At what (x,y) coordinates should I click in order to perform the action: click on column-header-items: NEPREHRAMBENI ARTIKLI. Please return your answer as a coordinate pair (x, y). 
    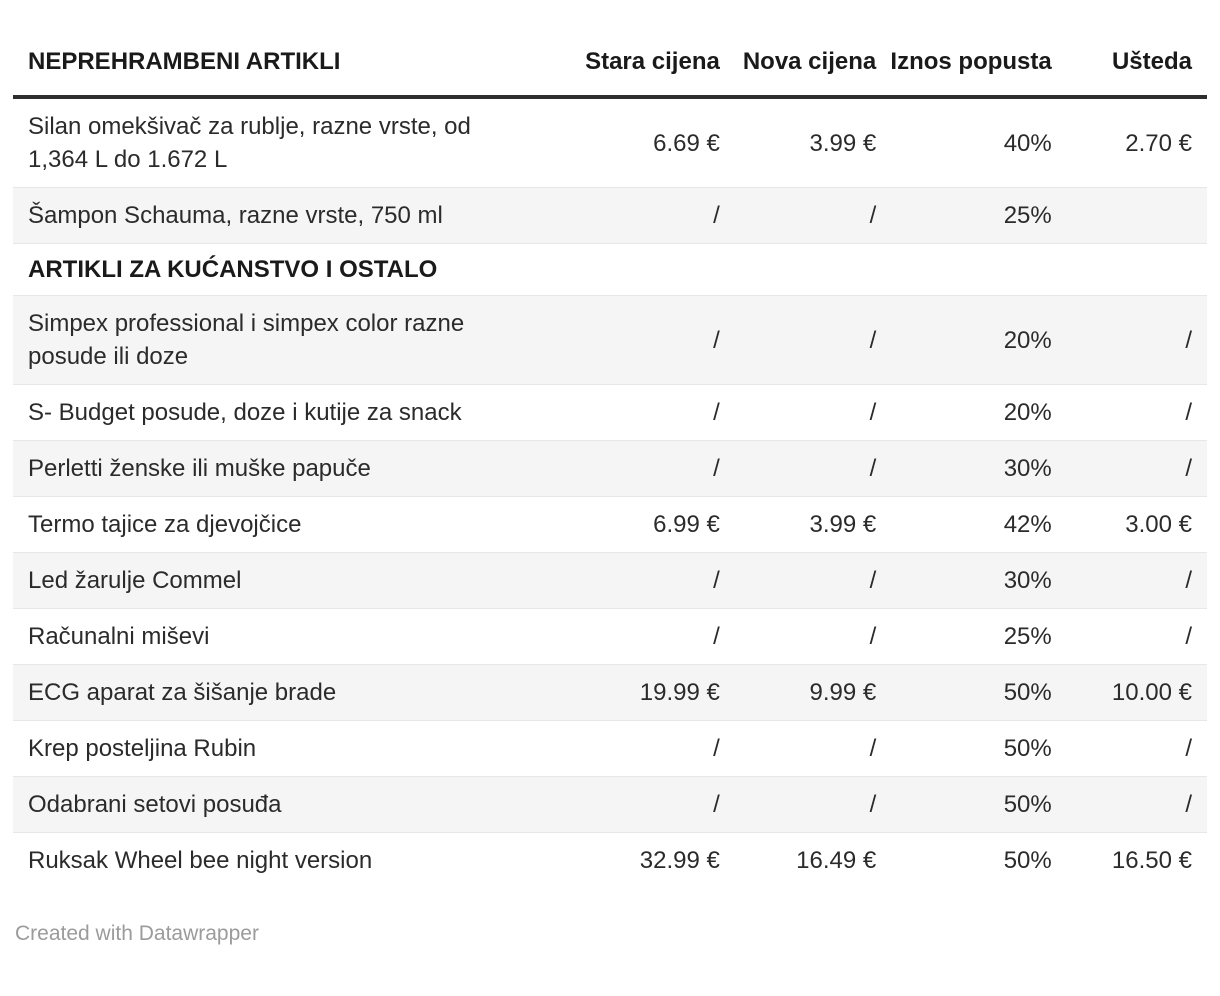
    Looking at the image, I should click on (184, 61).